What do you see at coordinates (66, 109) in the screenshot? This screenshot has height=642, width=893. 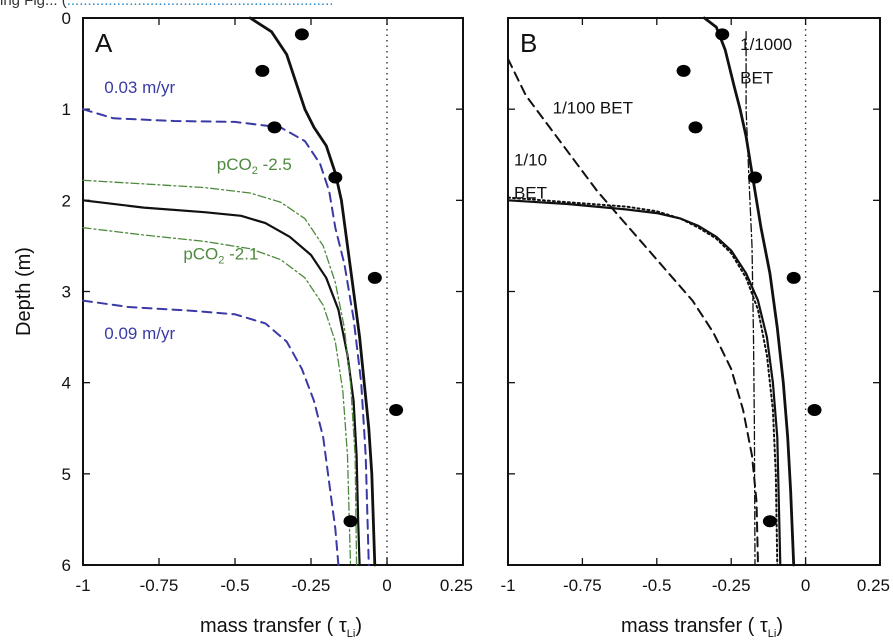 I see `y-tick-label: 1` at bounding box center [66, 109].